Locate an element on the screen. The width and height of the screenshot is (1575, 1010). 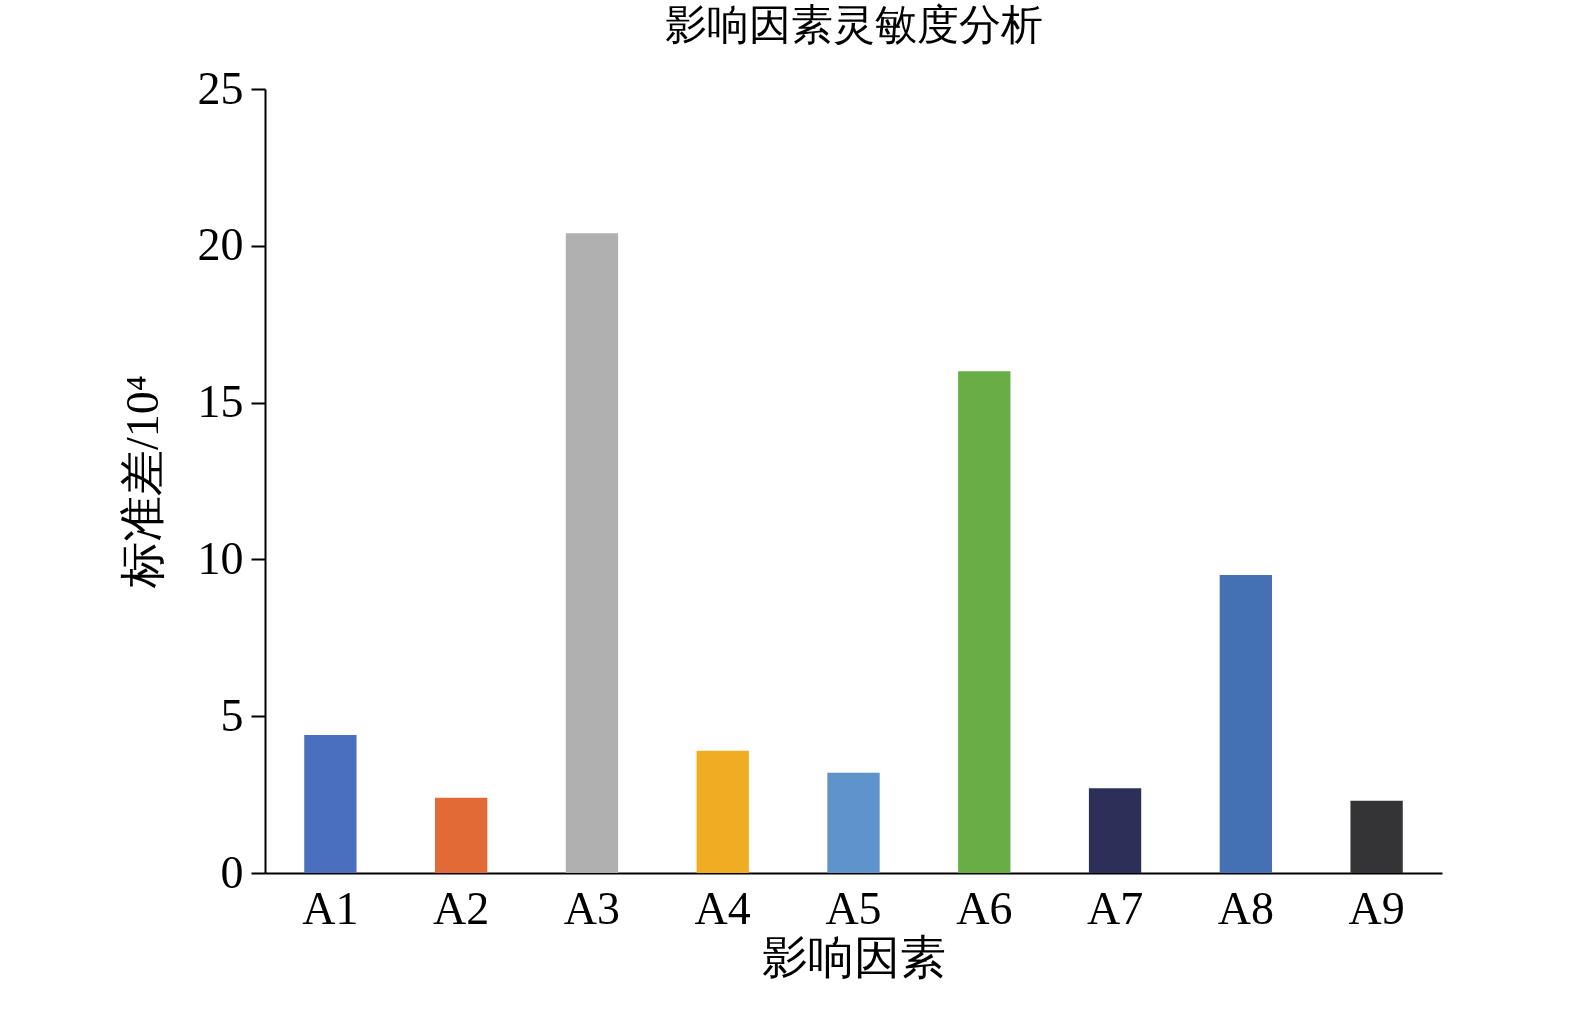
y-axis-title: 标准差/10⁴ is located at coordinates (142, 482).